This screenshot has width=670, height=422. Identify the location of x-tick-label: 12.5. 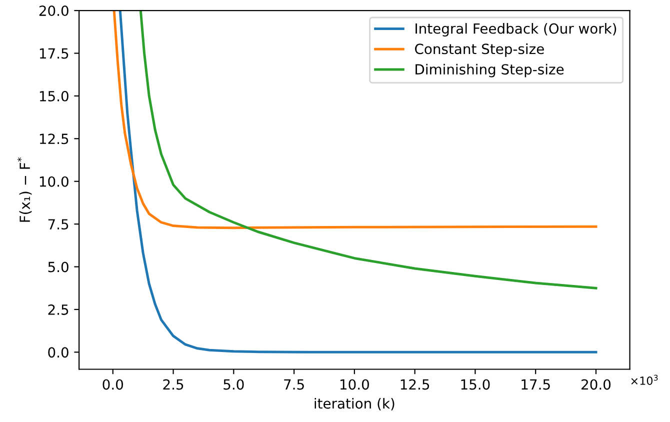
(415, 384).